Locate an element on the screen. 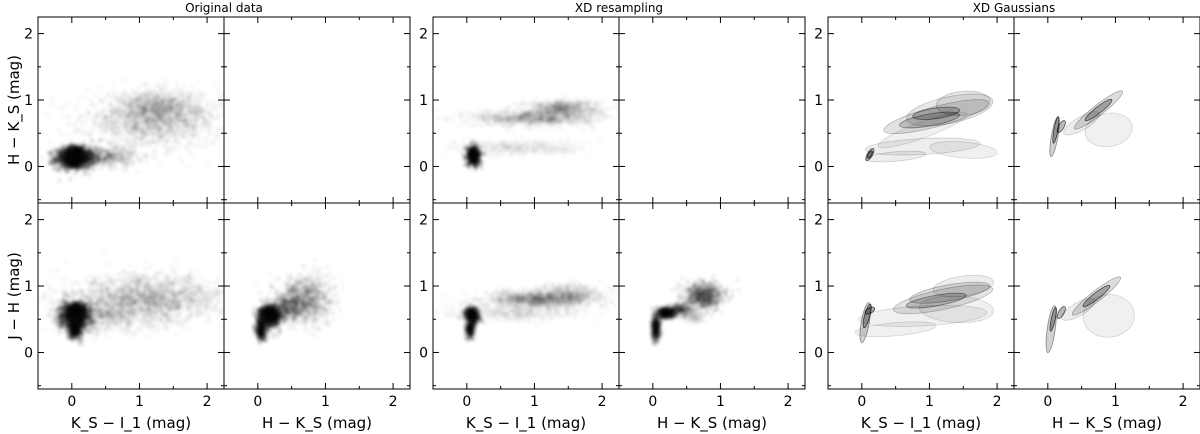 This screenshot has width=1200, height=434. group-title-xd-resampling: XD resampling is located at coordinates (619, 8).